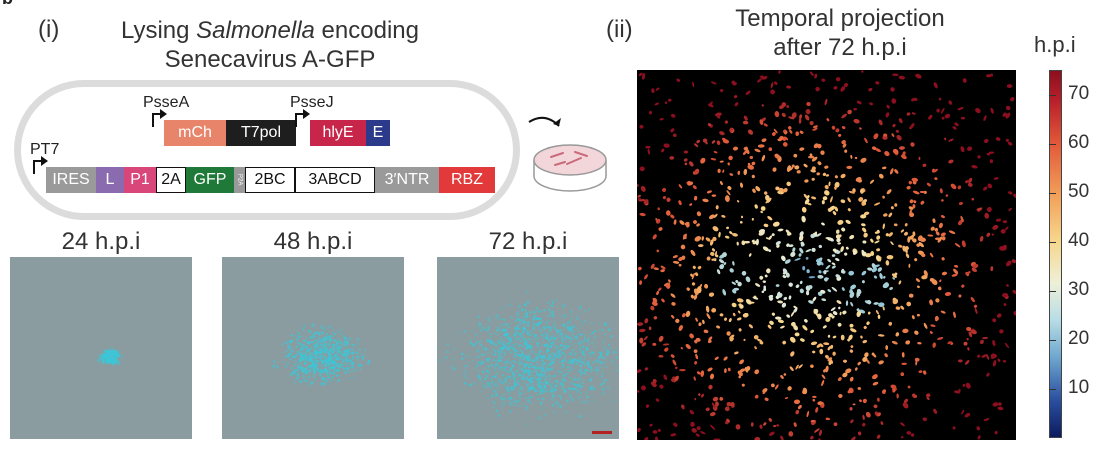 This screenshot has height=452, width=1105. Describe the element at coordinates (567, 154) in the screenshot. I see `infection-diagram` at that location.